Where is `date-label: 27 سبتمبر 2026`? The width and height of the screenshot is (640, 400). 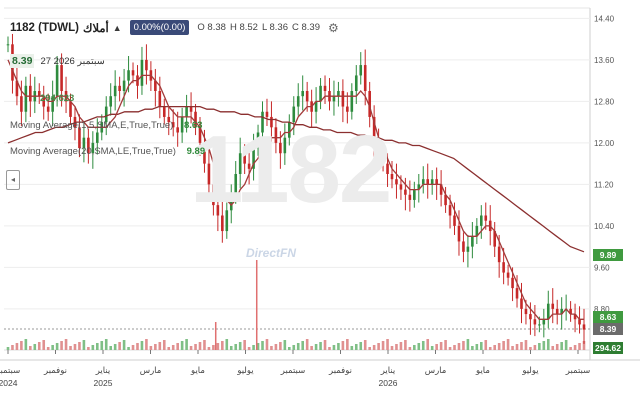
date-label: 27 سبتمبر 2026 is located at coordinates (72, 61).